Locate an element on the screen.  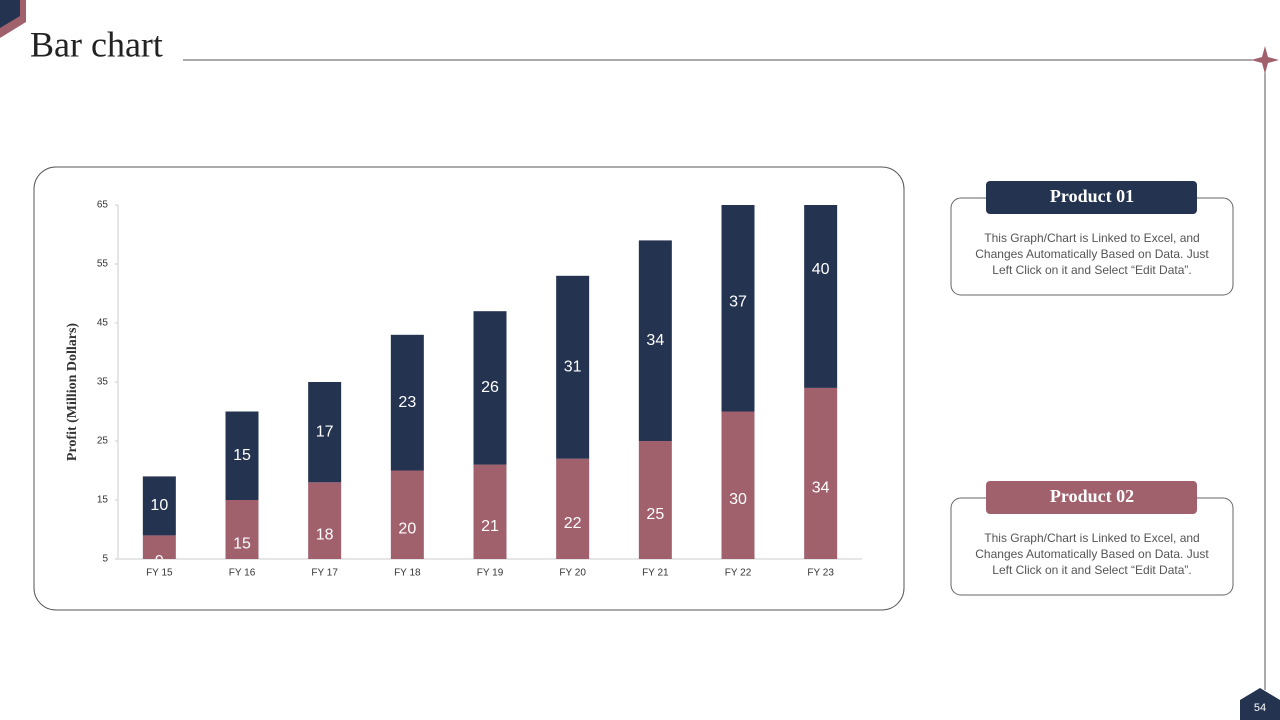
data-label: 31 is located at coordinates (573, 366).